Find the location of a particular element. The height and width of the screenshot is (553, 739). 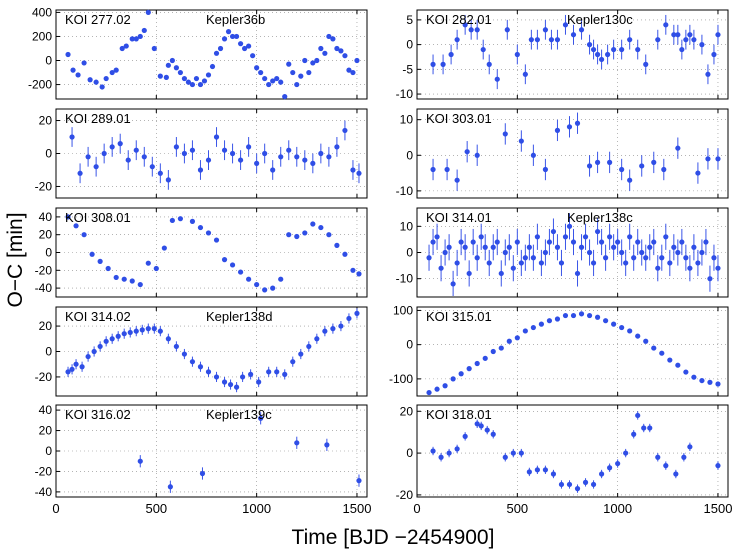

planet-name: Kepler139c is located at coordinates (239, 414).